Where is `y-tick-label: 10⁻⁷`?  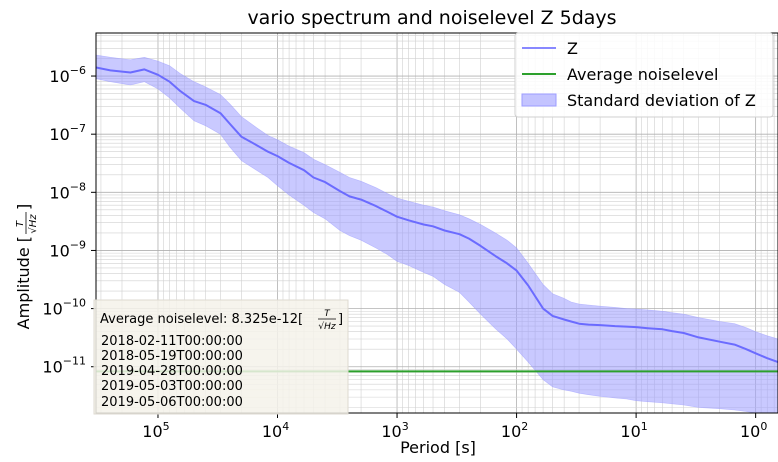 y-tick-label: 10⁻⁷ is located at coordinates (67, 133).